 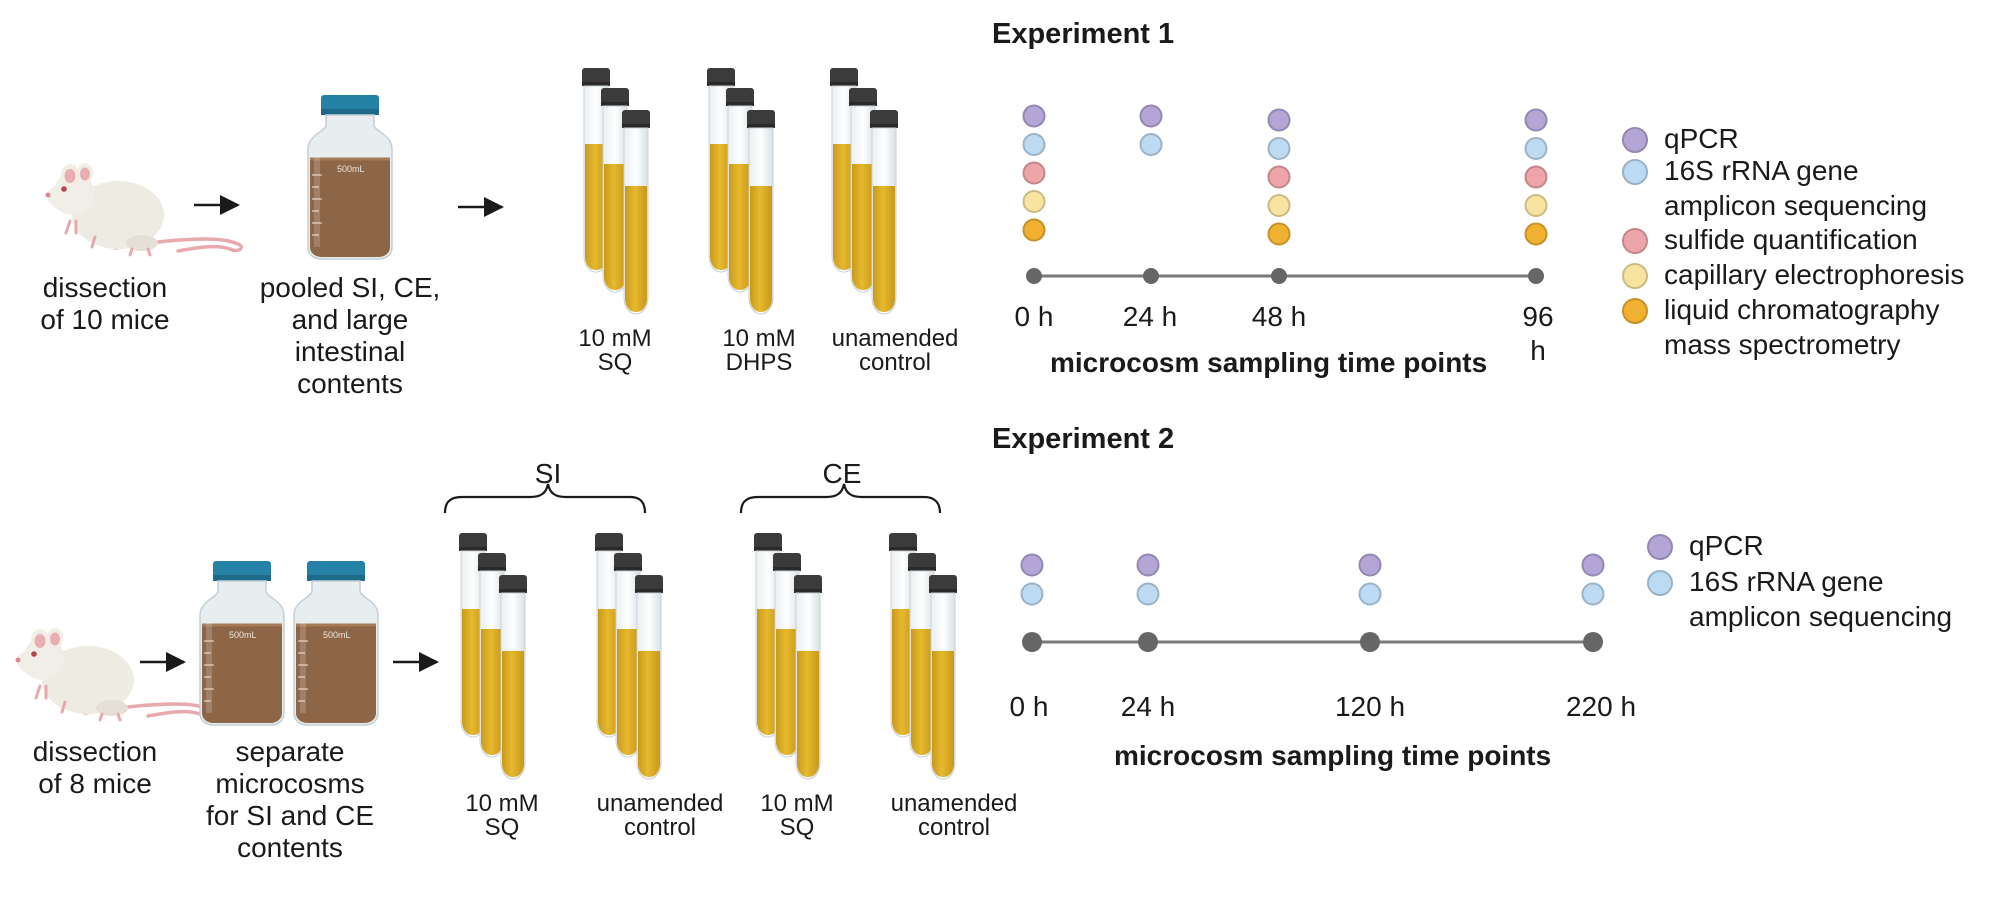 I want to click on tube-group-control, so click(x=864, y=191).